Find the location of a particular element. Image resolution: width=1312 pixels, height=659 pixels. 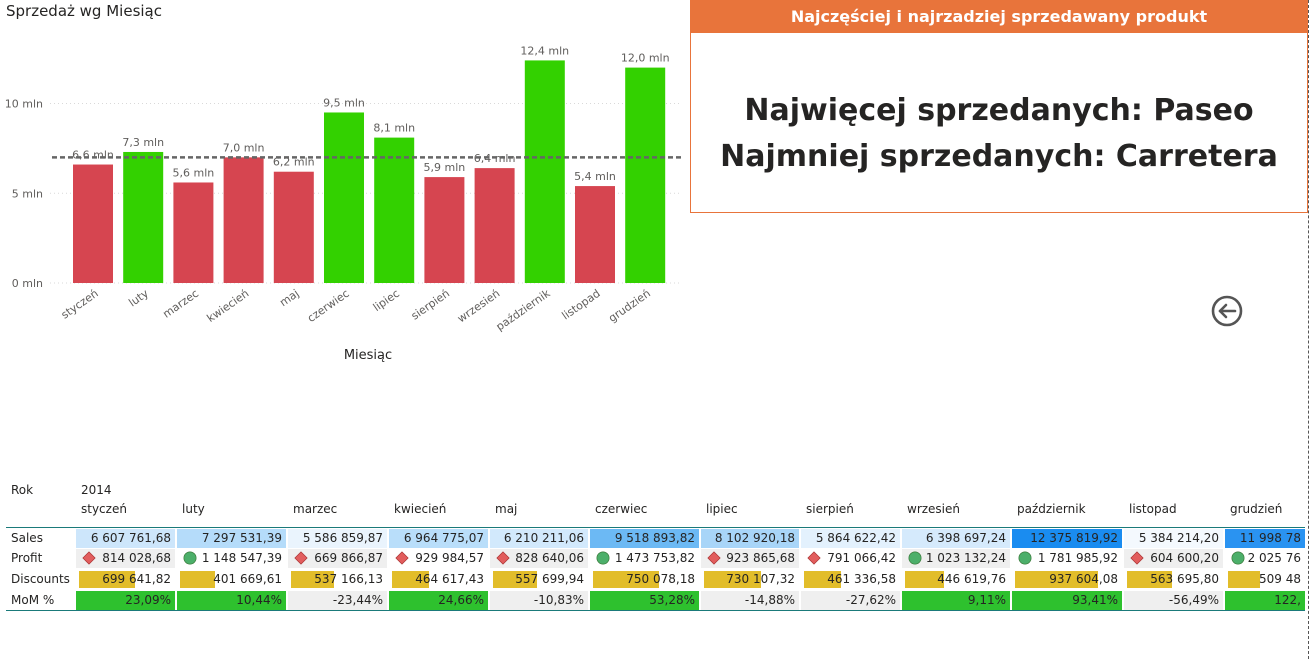

table-cell: 557 699,94 is located at coordinates (539, 579).